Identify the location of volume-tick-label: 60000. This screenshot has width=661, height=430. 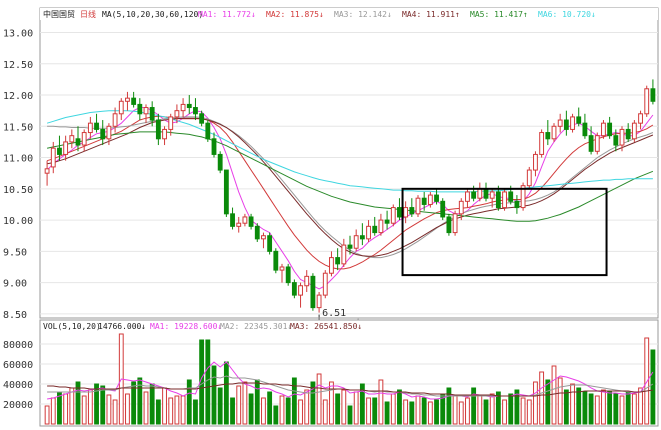
(18, 365).